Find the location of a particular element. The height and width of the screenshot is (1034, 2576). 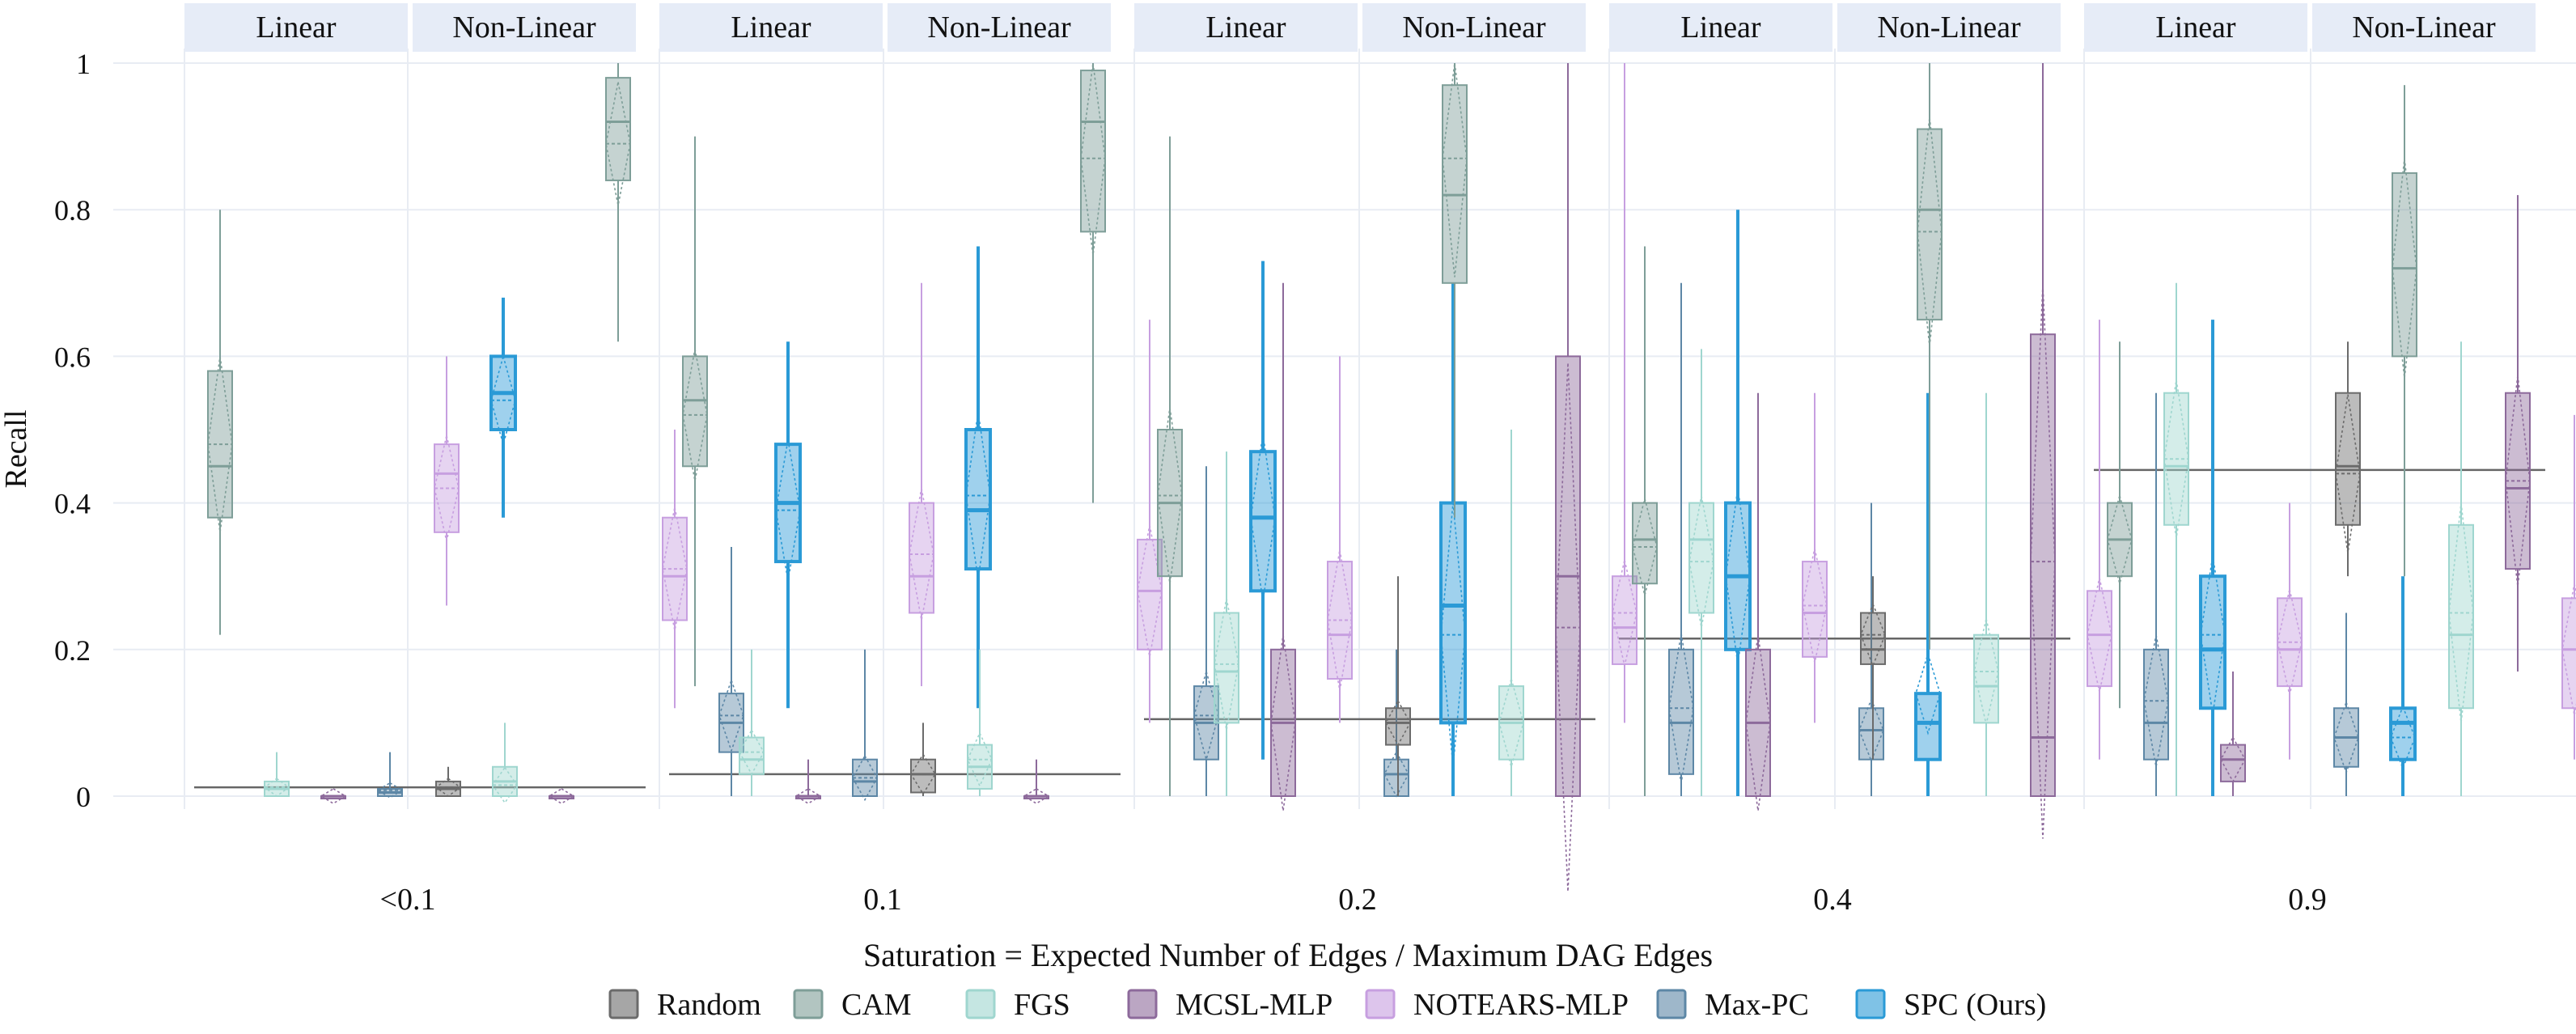

legend-item-cam: CAM is located at coordinates (852, 1005).